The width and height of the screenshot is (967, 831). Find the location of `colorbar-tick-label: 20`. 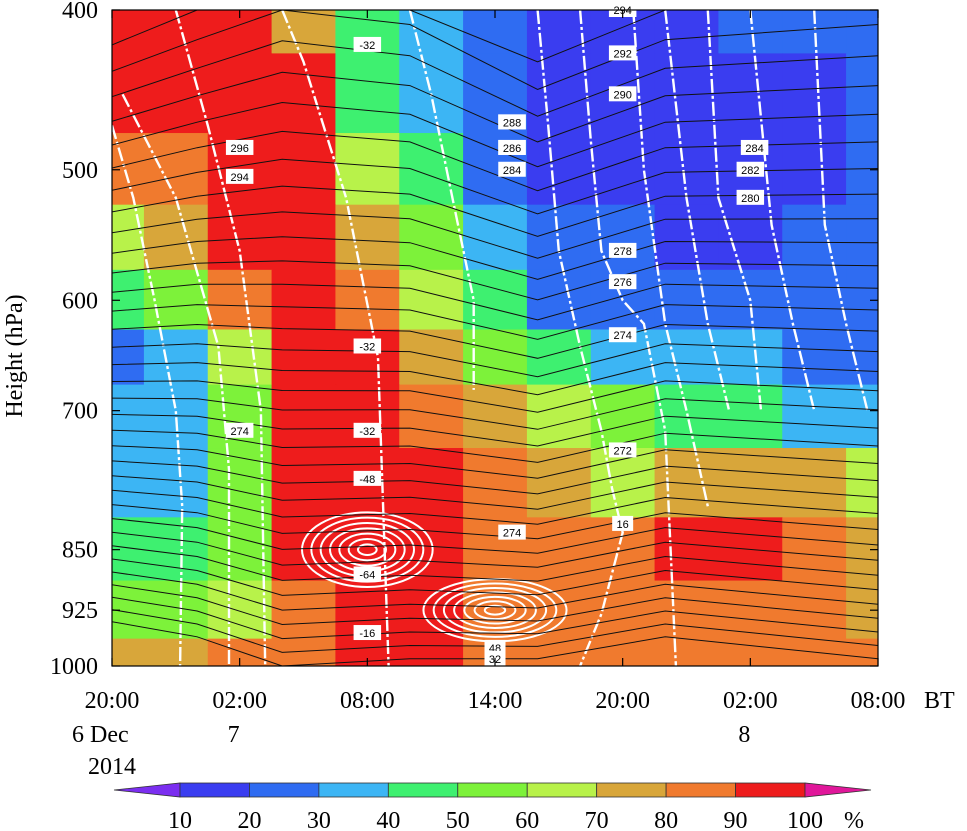

colorbar-tick-label: 20 is located at coordinates (249, 819).